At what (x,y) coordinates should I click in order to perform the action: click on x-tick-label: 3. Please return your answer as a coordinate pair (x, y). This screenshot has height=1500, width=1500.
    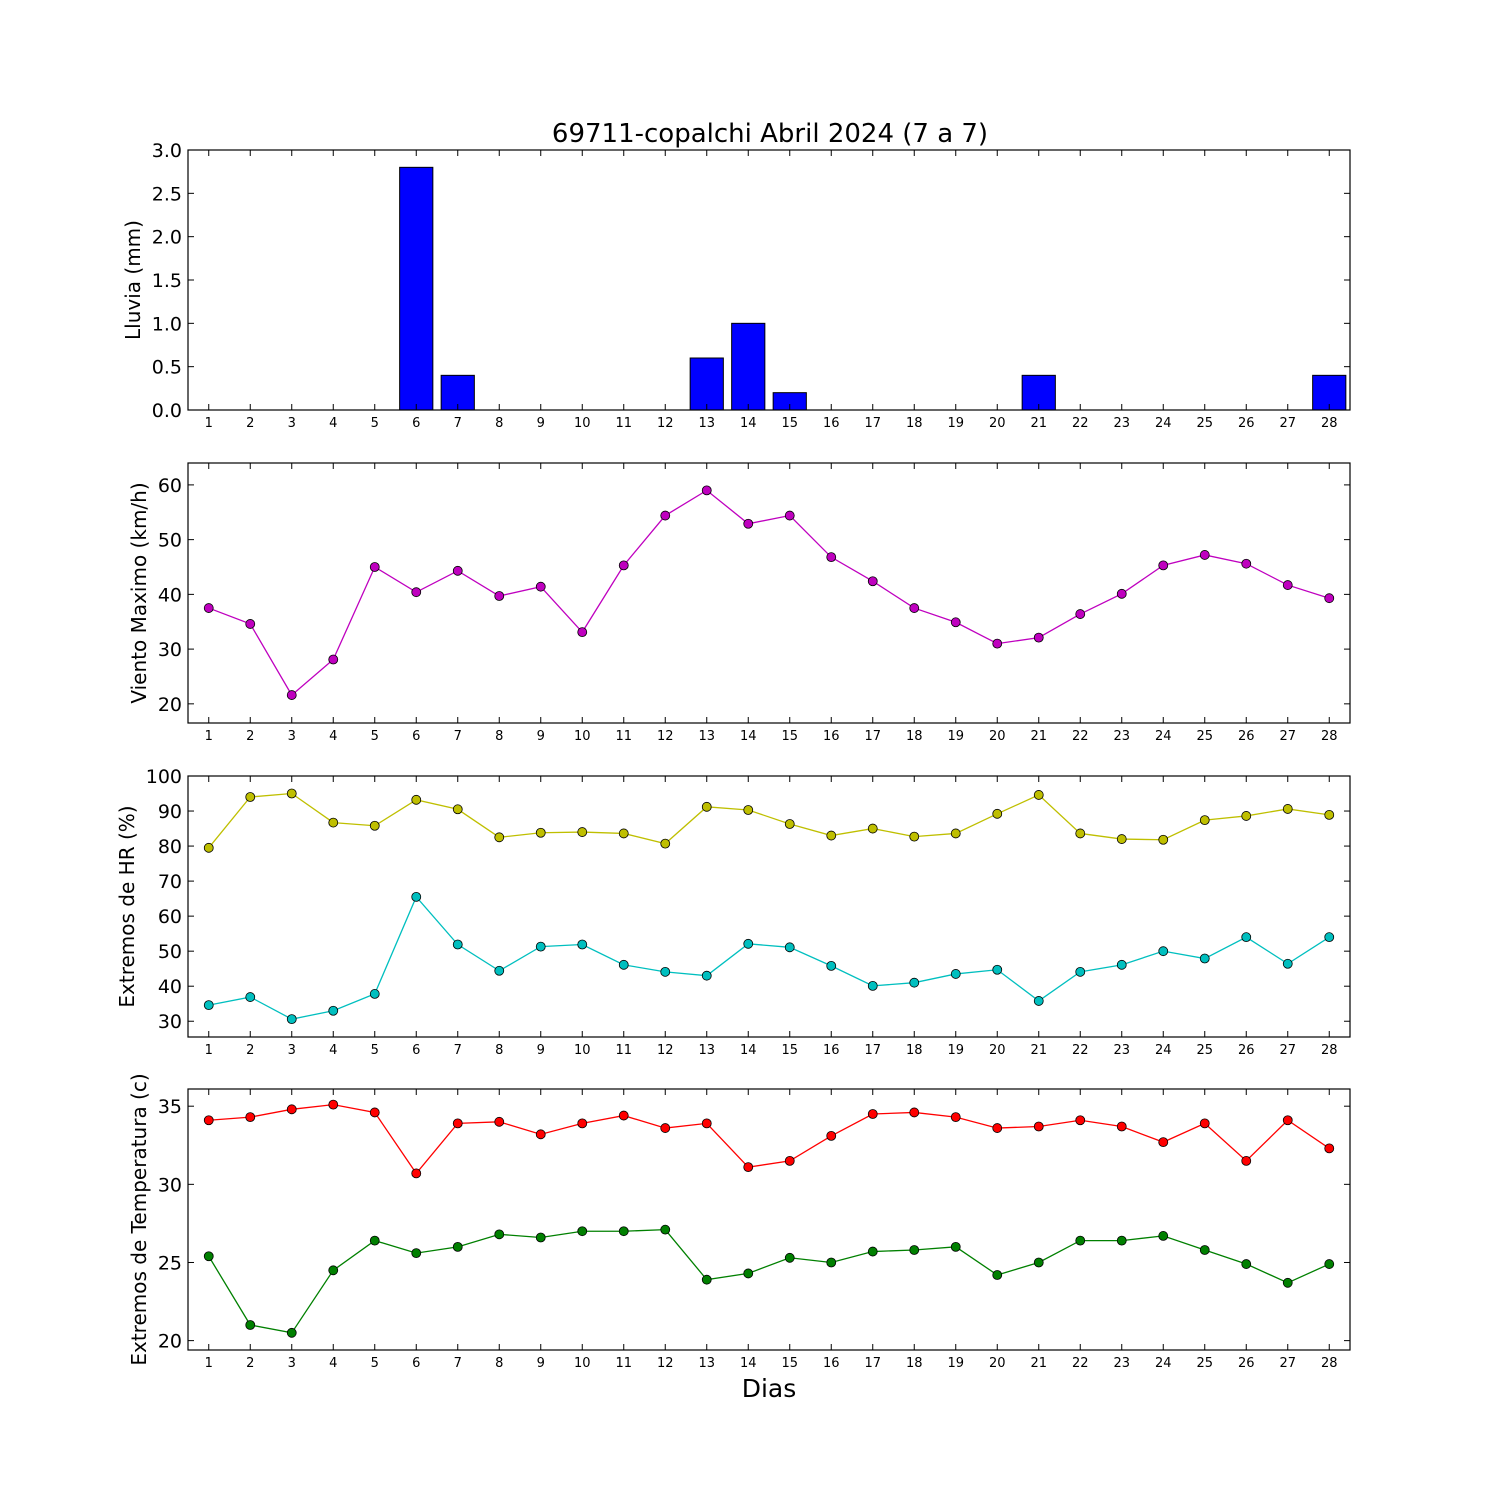
    Looking at the image, I should click on (292, 1363).